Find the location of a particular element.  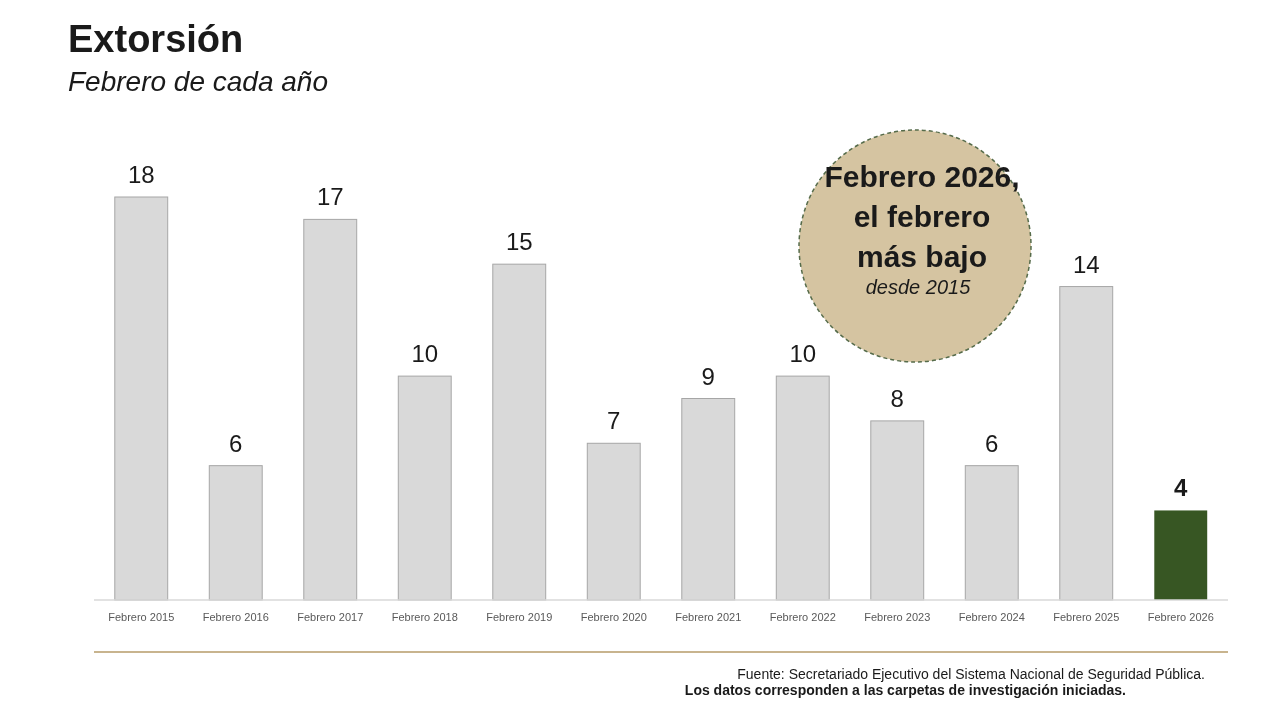

x-tick-label: Febrero 2015 is located at coordinates (141, 617).